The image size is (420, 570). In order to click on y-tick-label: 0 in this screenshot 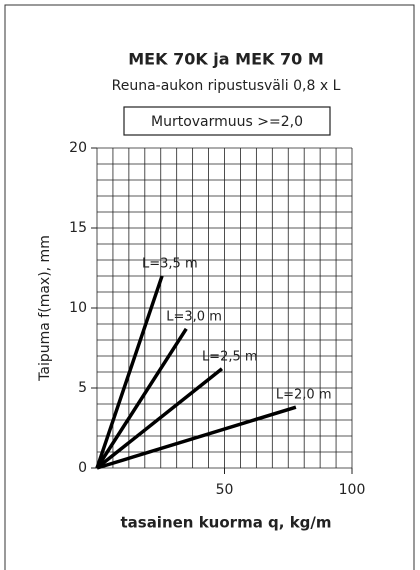, I will do `click(82, 468)`.